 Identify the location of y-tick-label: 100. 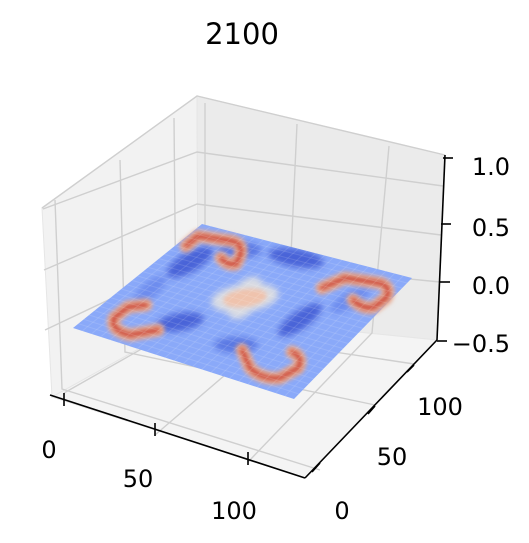
(440, 407).